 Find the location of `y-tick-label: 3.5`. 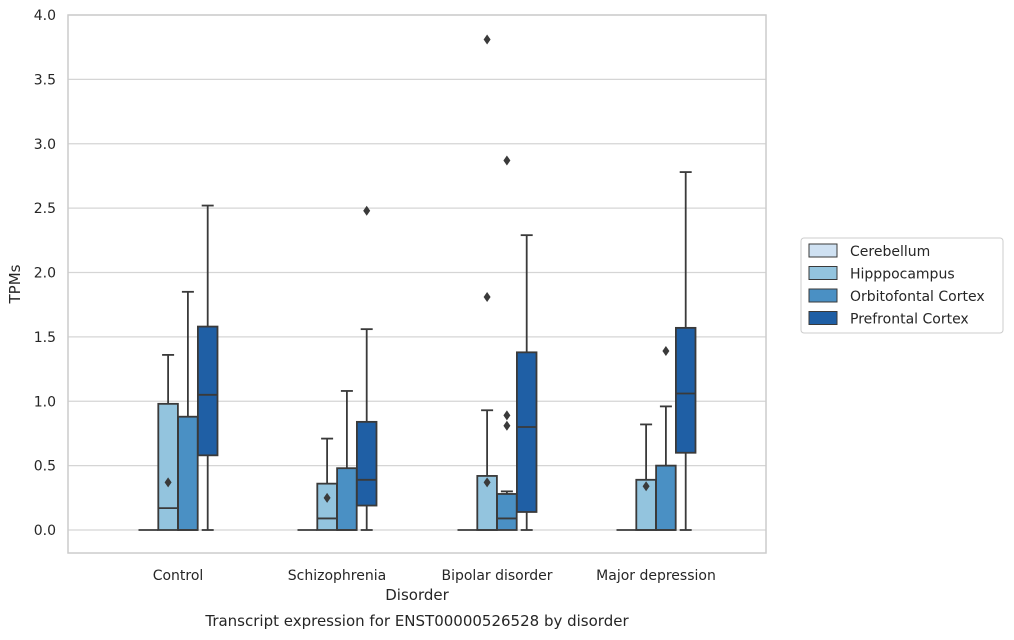

y-tick-label: 3.5 is located at coordinates (45, 80).